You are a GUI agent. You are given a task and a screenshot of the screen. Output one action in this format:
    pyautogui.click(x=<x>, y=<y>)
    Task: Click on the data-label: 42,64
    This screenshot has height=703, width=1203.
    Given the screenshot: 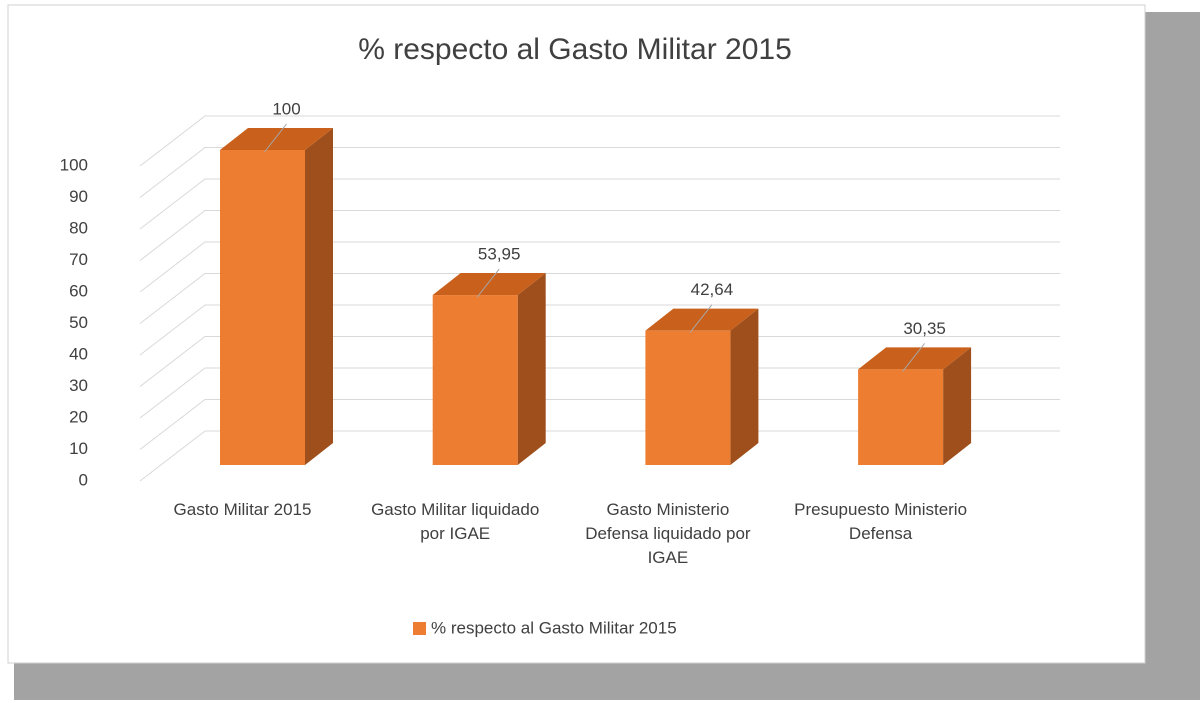 What is the action you would take?
    pyautogui.click(x=712, y=289)
    